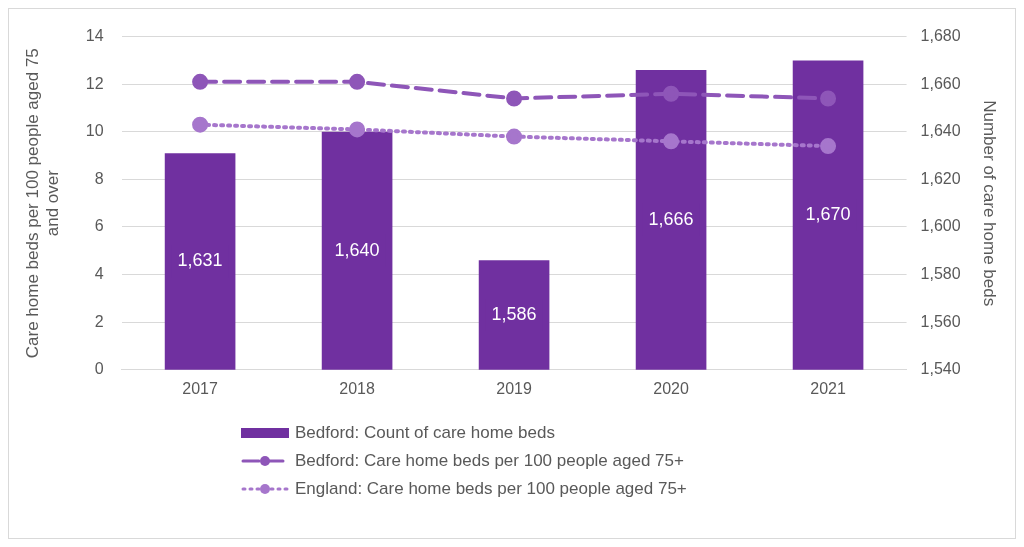 This screenshot has width=1024, height=547. I want to click on y-tick-label: 0, so click(99, 369).